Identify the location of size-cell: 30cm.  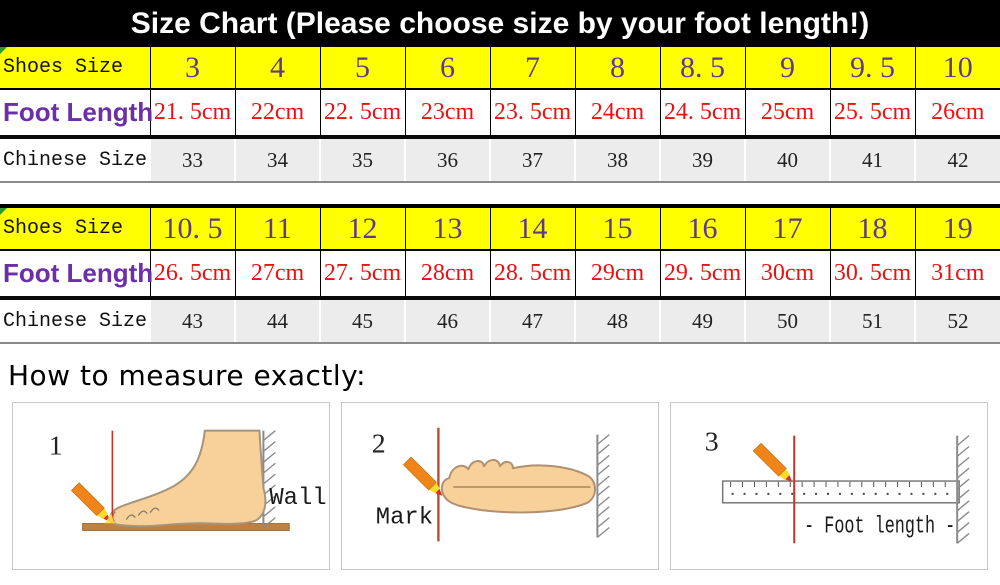
(787, 275).